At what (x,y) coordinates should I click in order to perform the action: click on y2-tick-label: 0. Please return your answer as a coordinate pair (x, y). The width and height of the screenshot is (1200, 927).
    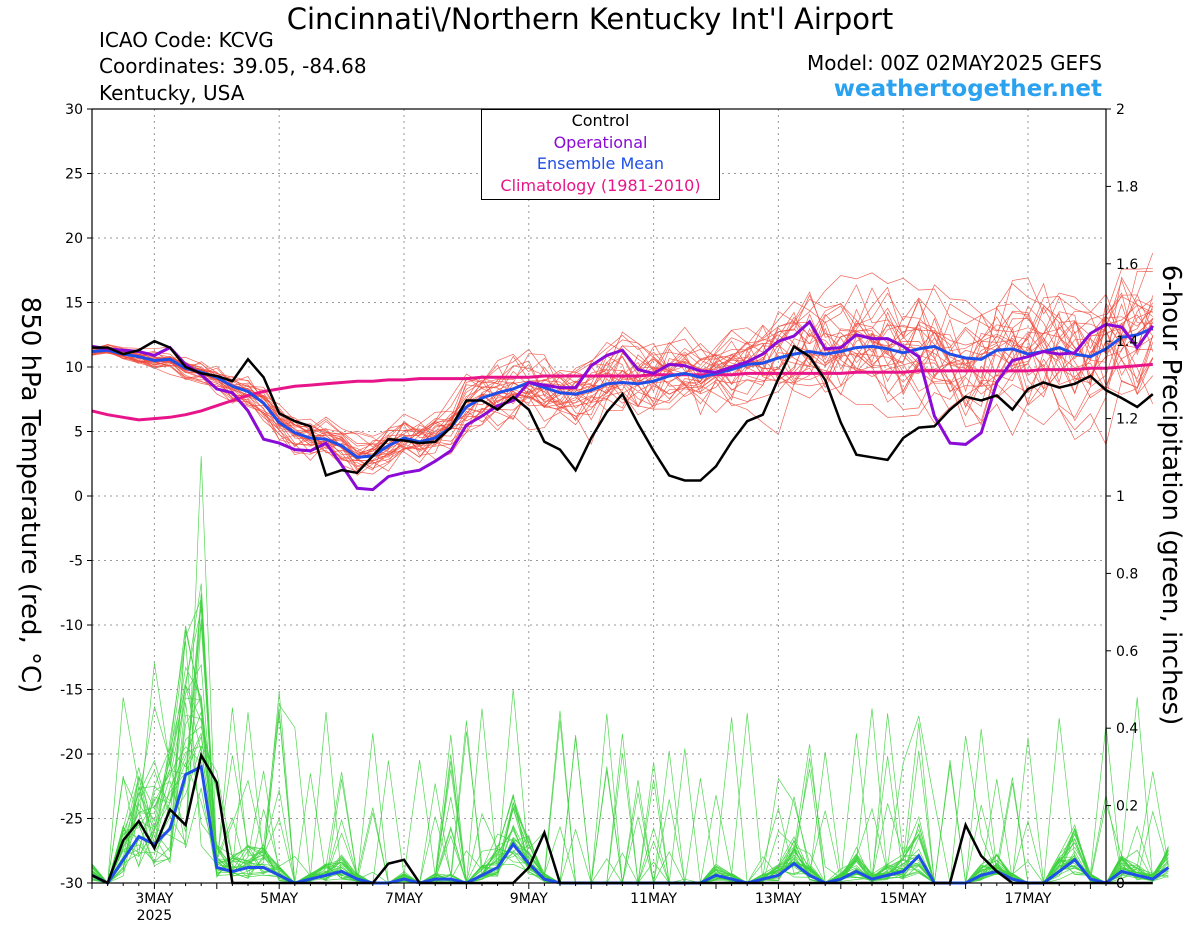
    Looking at the image, I should click on (1120, 884).